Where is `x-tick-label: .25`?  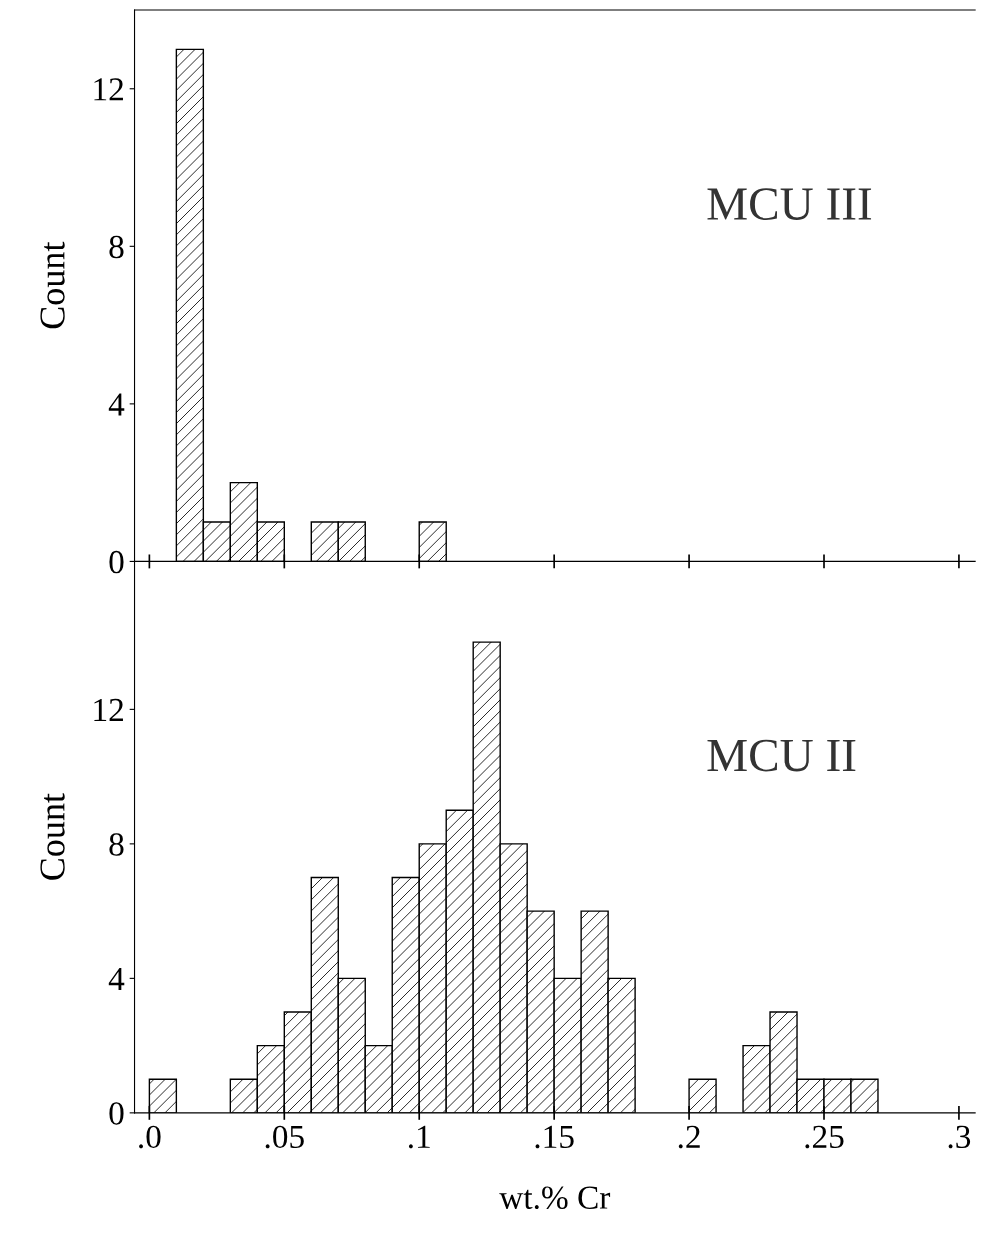 x-tick-label: .25 is located at coordinates (824, 1137).